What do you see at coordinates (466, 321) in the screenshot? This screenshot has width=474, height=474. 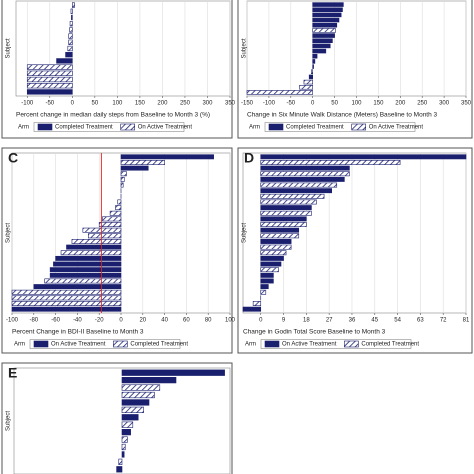 I see `x-tick-label: 81` at bounding box center [466, 321].